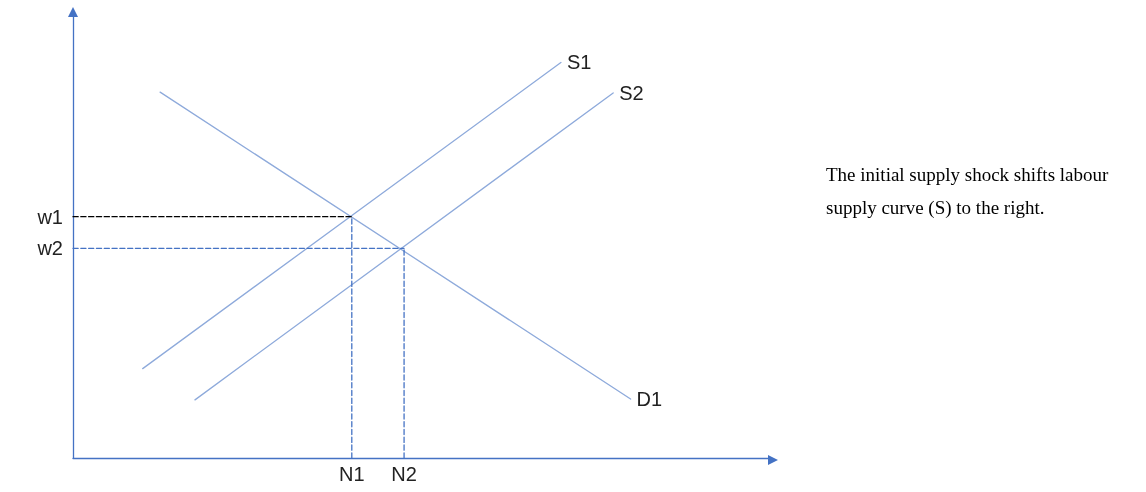  What do you see at coordinates (631, 92) in the screenshot?
I see `series-label: S2` at bounding box center [631, 92].